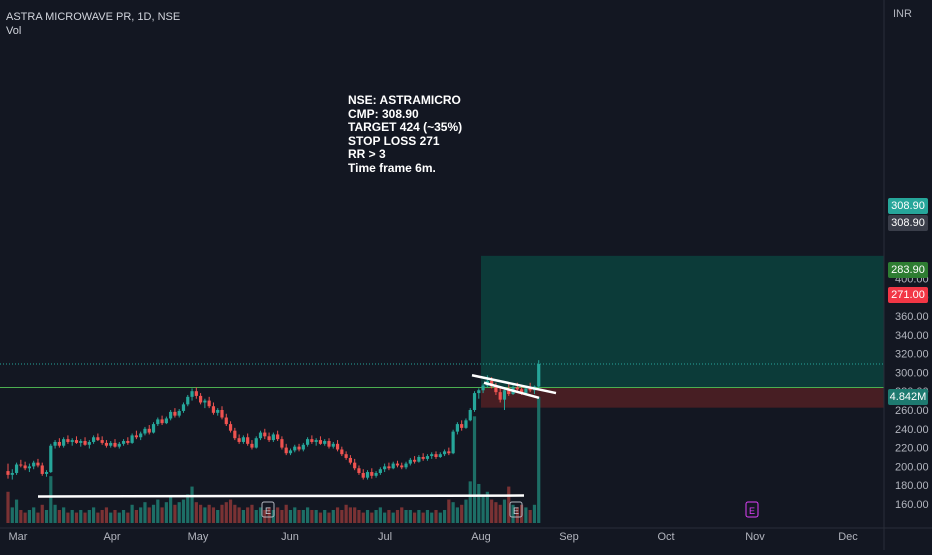  What do you see at coordinates (394, 140) in the screenshot?
I see `note-line: STOP LOSS 271` at bounding box center [394, 140].